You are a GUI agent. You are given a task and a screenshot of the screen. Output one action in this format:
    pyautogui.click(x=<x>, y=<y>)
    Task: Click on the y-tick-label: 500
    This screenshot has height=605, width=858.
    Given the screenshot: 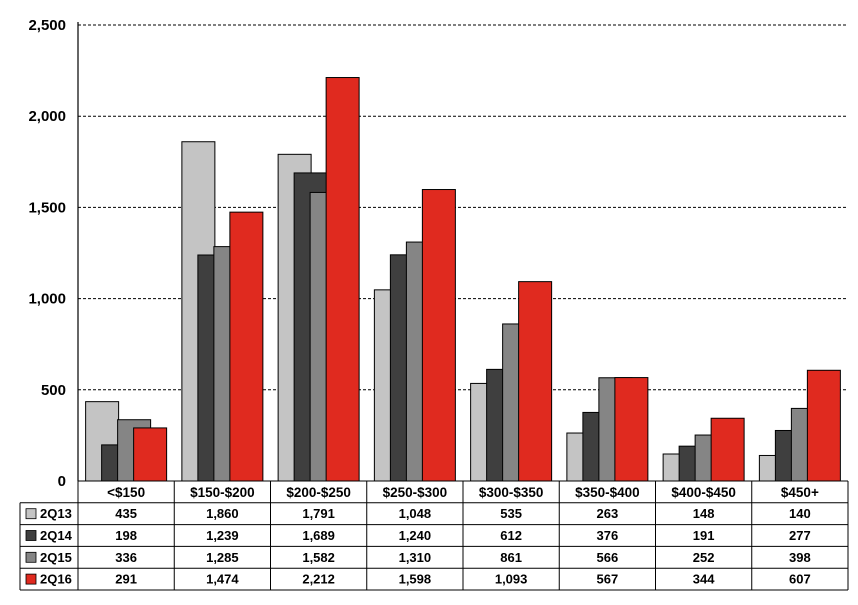 What is the action you would take?
    pyautogui.click(x=53, y=390)
    